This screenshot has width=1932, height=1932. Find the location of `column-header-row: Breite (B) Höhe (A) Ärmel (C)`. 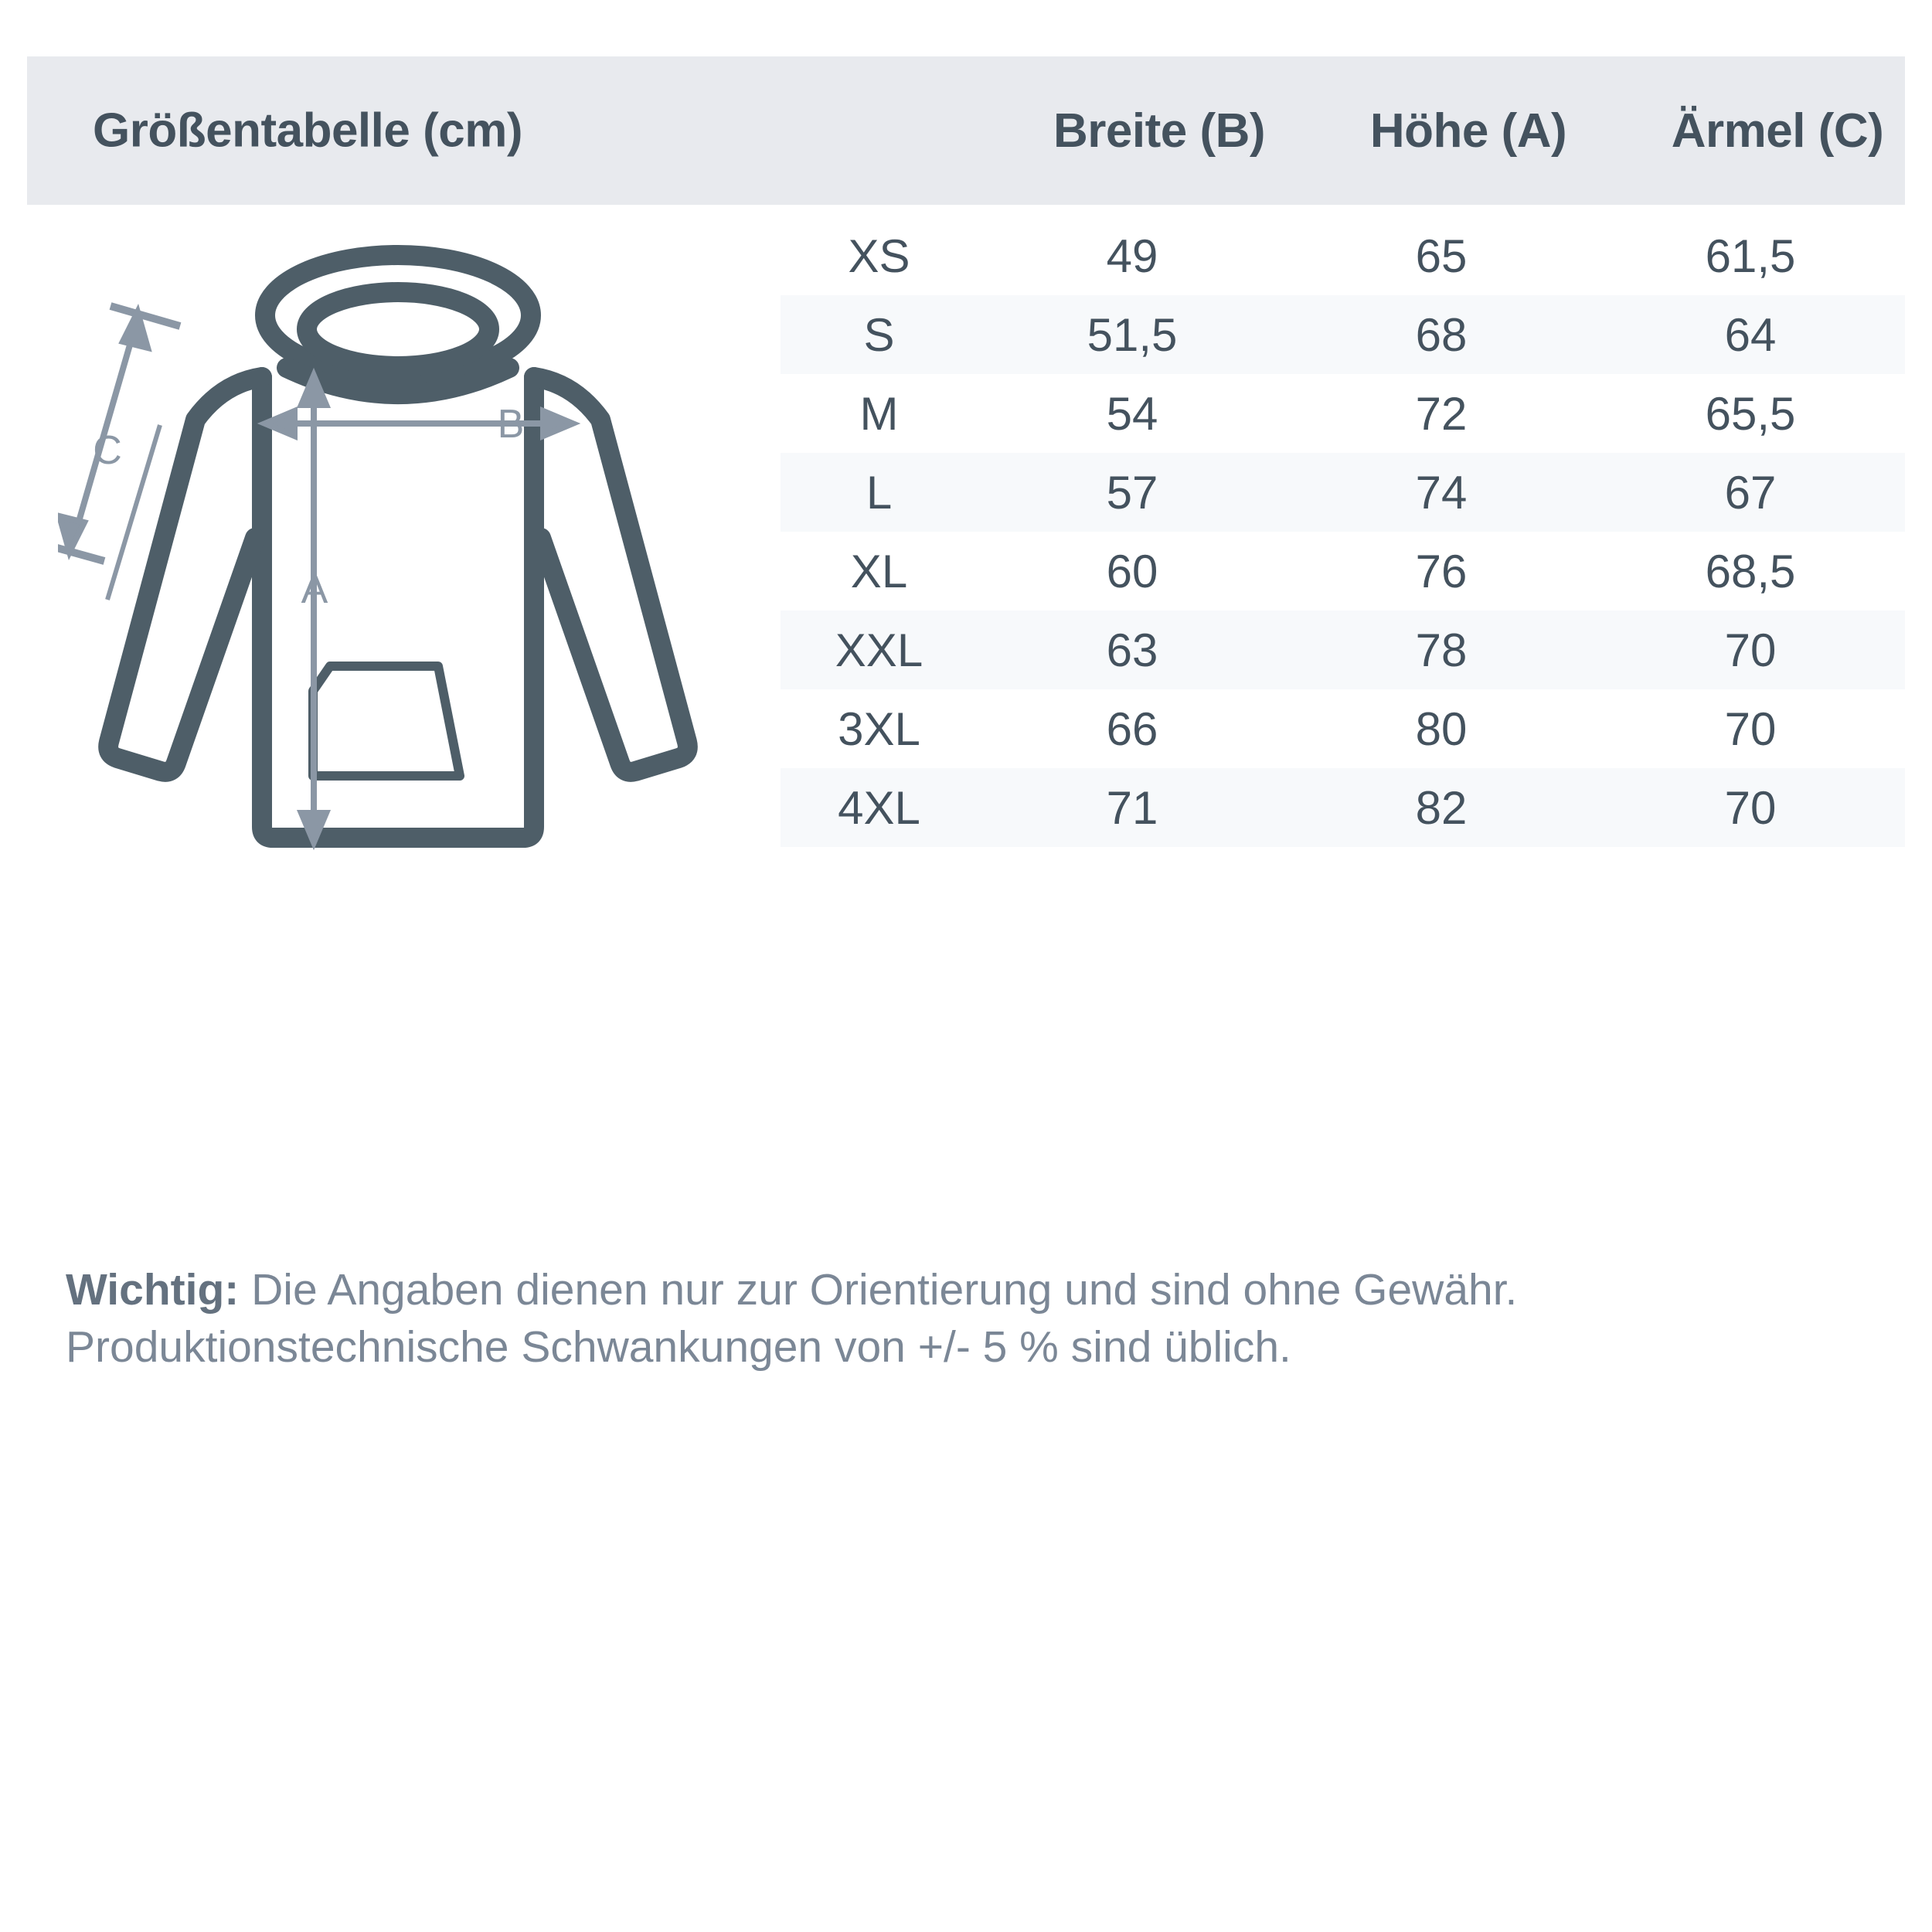

column-header-row: Breite (B) Höhe (A) Ärmel (C) is located at coordinates (1370, 130).